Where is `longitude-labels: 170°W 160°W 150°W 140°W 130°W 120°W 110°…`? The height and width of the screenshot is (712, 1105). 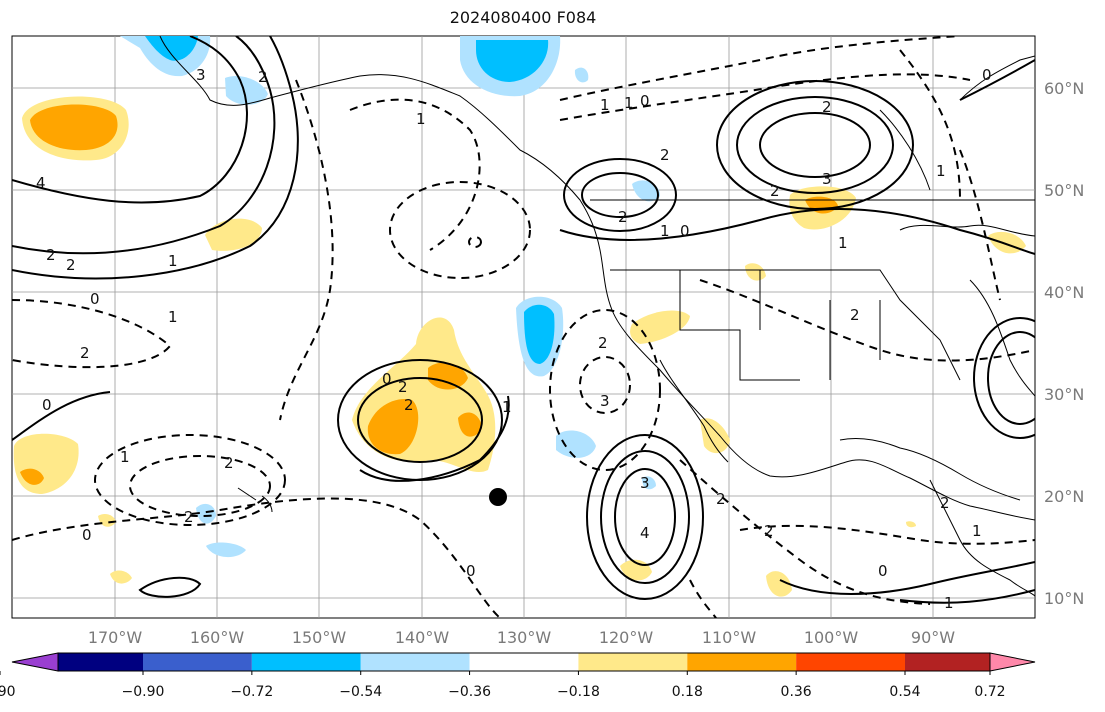 longitude-labels: 170°W 160°W 150°W 140°W 130°W 120°W 110°… is located at coordinates (521, 637).